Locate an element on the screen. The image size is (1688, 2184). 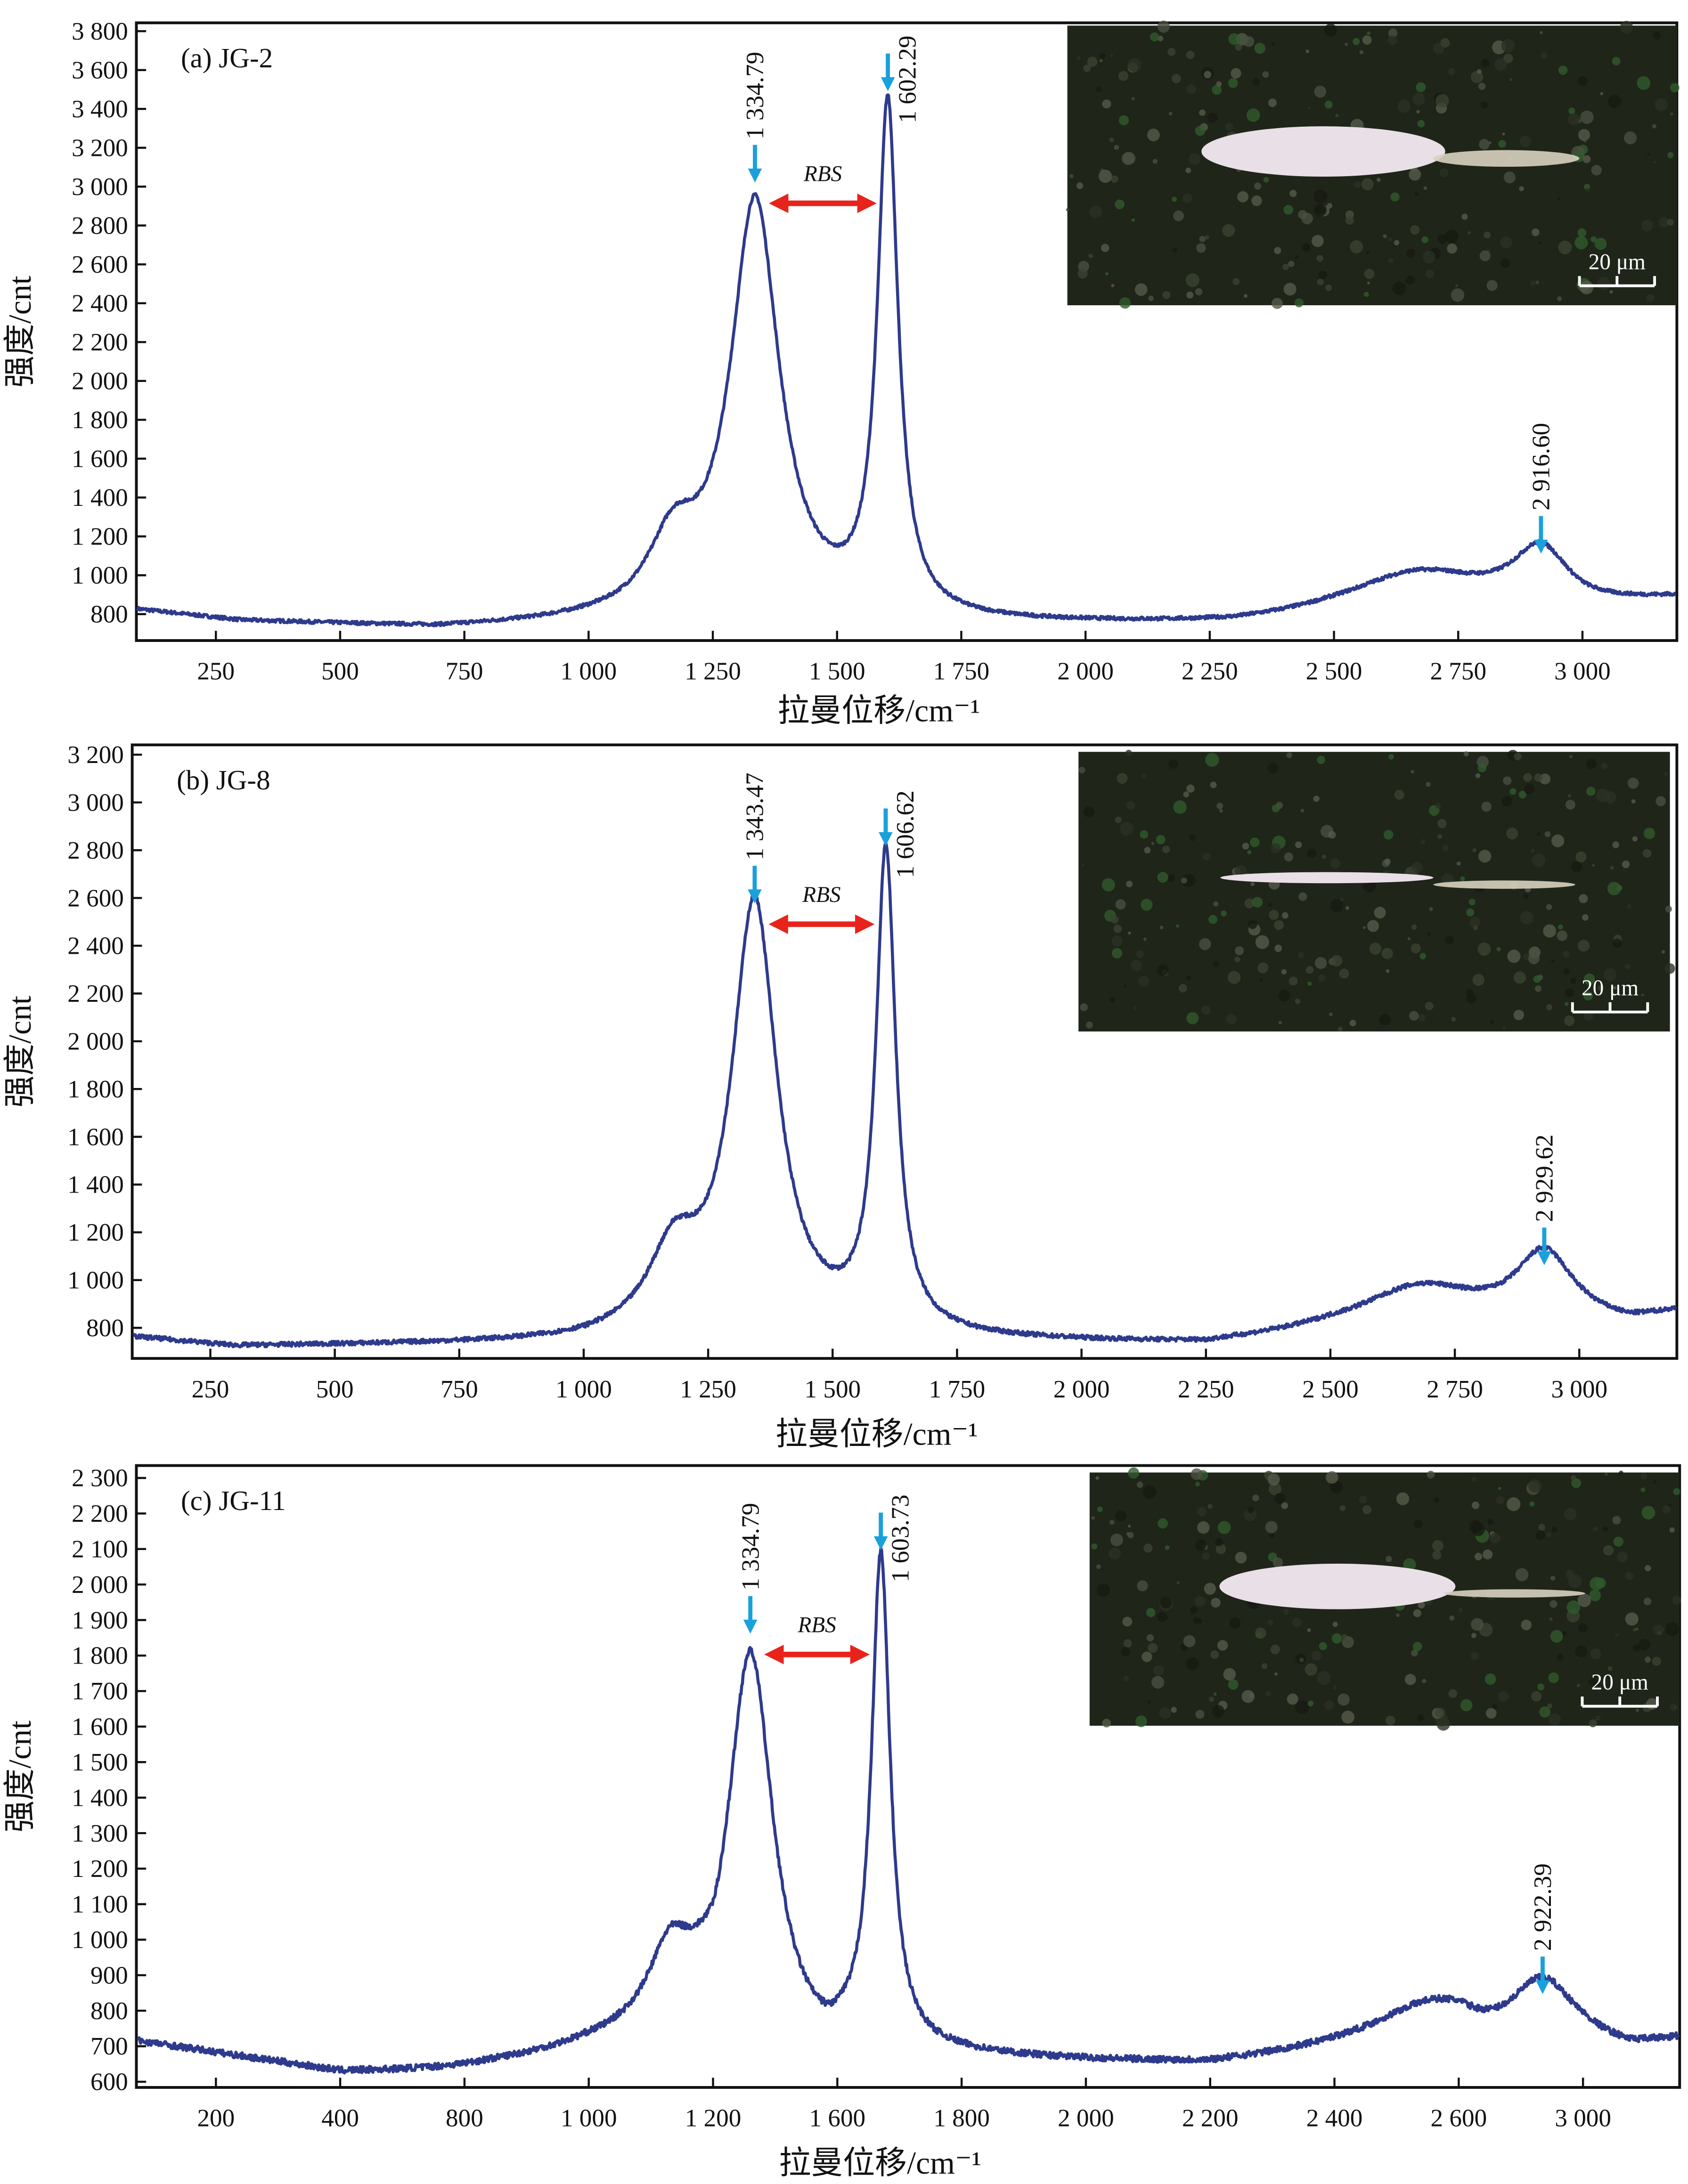
x-tick-label: 250 is located at coordinates (210, 1389).